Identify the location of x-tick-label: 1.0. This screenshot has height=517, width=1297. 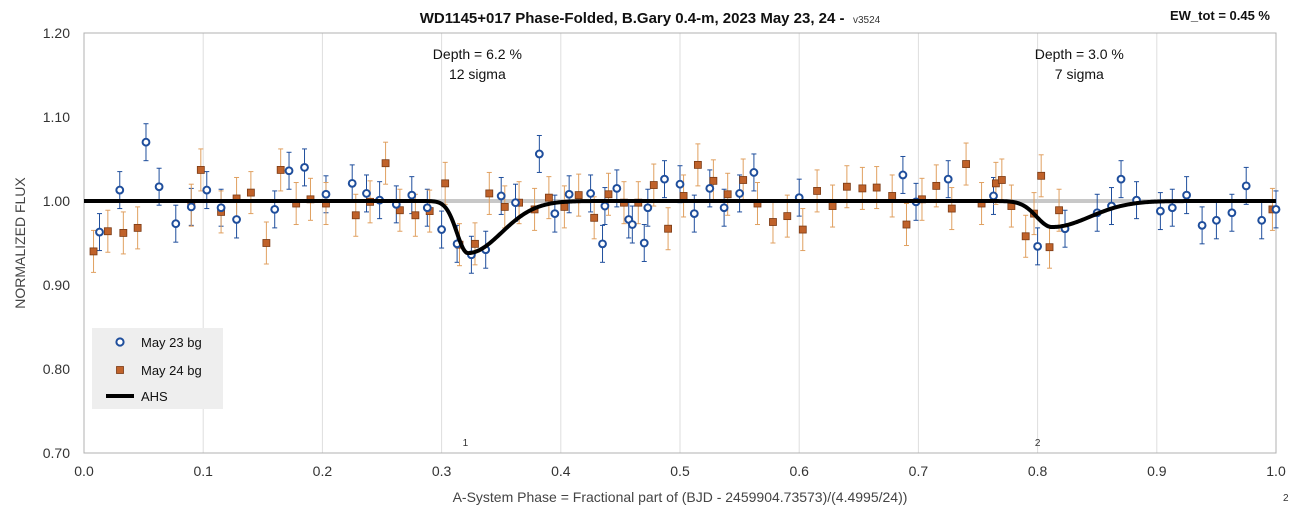
(1276, 471).